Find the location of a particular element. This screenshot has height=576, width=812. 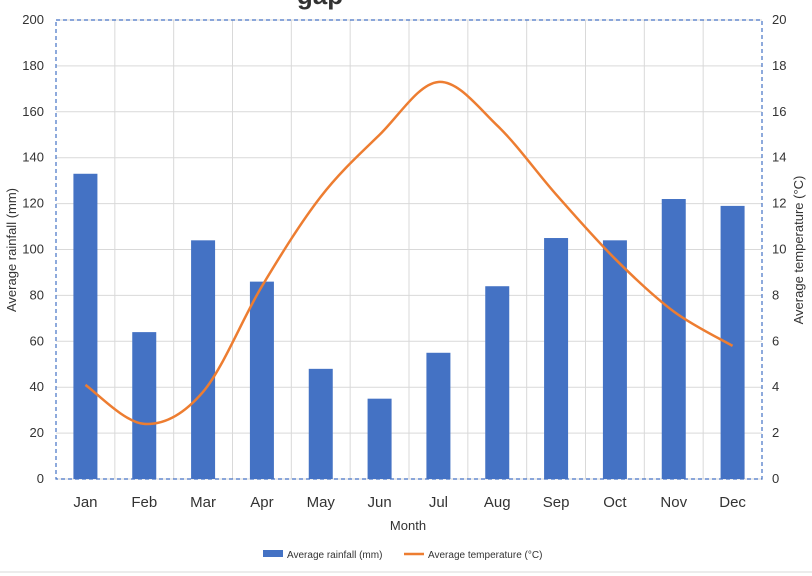

y-right-tick-label: 2 is located at coordinates (775, 432).